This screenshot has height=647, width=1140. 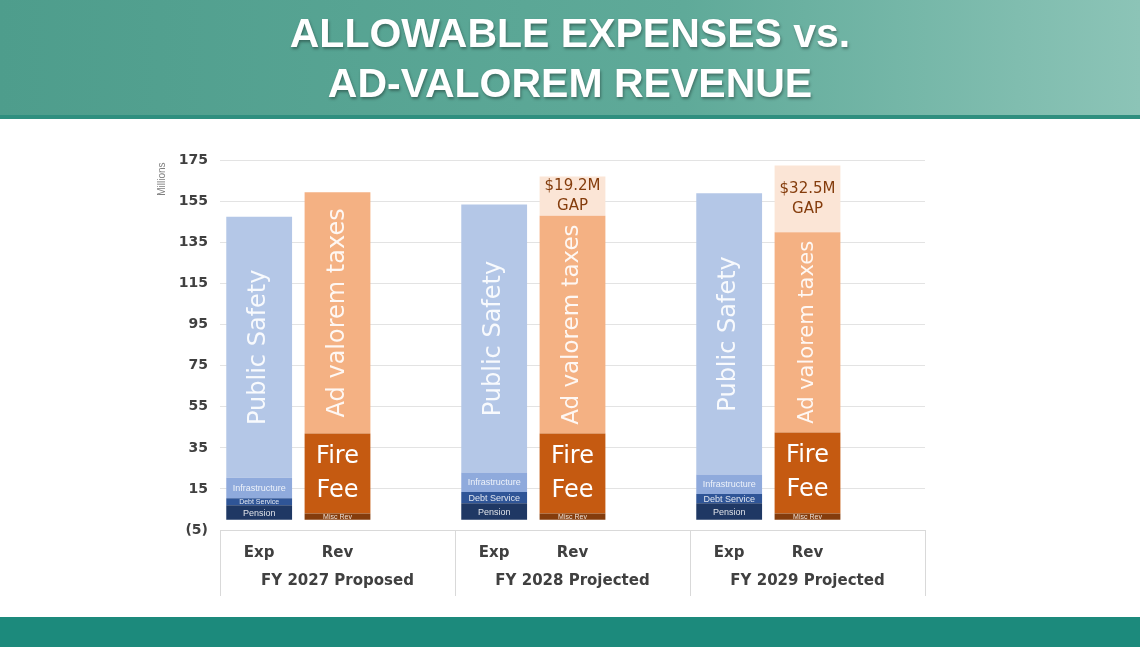 What do you see at coordinates (807, 197) in the screenshot?
I see `data-label: $32.5M GAP` at bounding box center [807, 197].